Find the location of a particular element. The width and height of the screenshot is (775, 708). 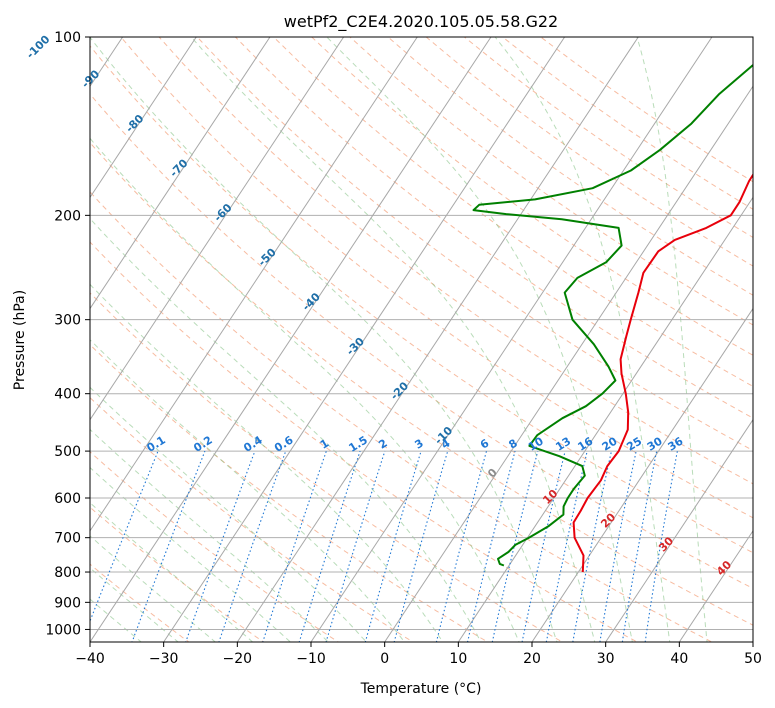

y-tick-label: 200 is located at coordinates (67, 216).